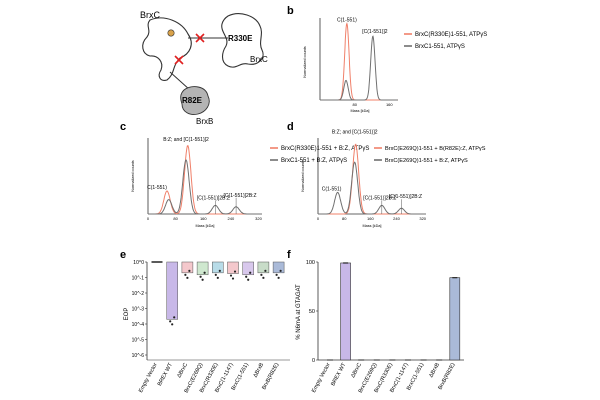 The height and width of the screenshot is (400, 600). Describe the element at coordinates (138, 263) in the screenshot. I see `chart-e-ytick: 10^0` at that location.